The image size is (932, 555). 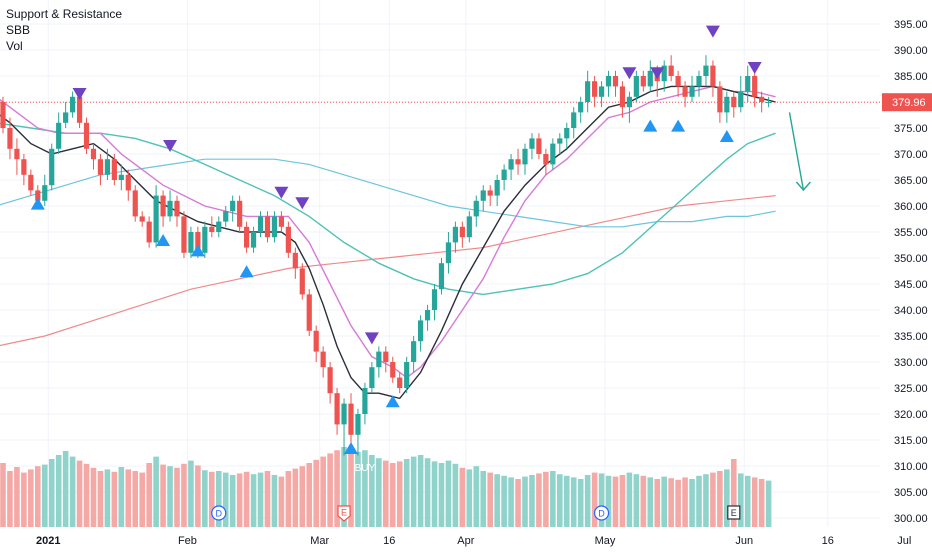 What do you see at coordinates (605, 541) in the screenshot?
I see `time-tick-label: May` at bounding box center [605, 541].